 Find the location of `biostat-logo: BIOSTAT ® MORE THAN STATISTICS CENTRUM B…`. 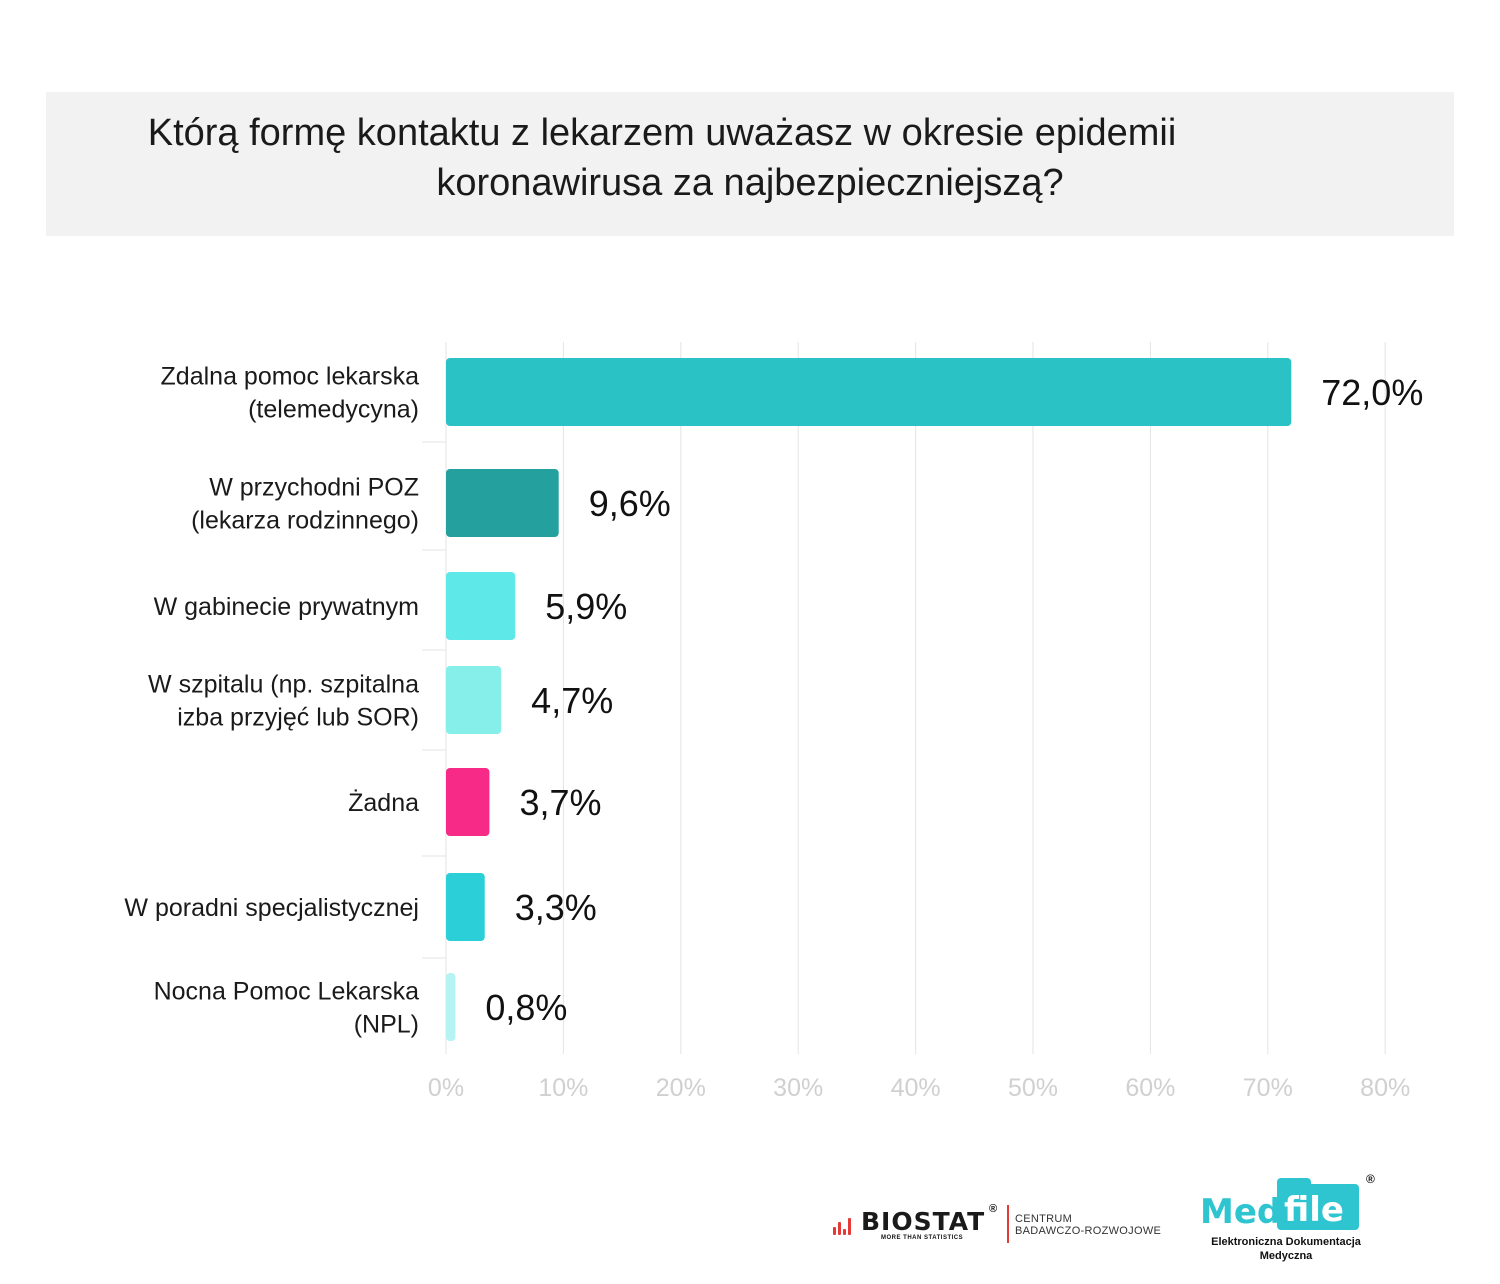

biostat-logo: BIOSTAT ® MORE THAN STATISTICS CENTRUM B… is located at coordinates (1000, 1224).